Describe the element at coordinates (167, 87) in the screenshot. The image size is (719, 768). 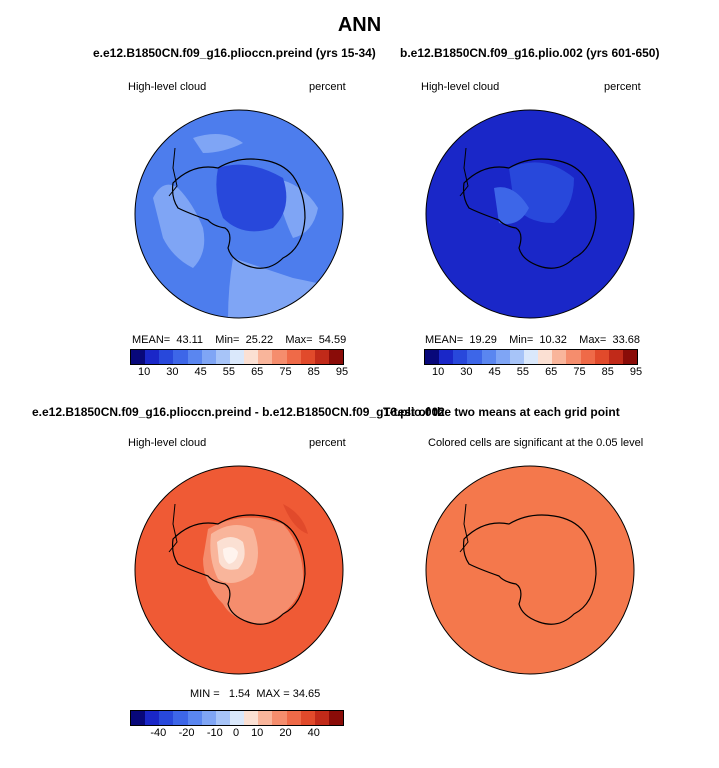
I see `panel1-variable-label: High-level cloud` at that location.